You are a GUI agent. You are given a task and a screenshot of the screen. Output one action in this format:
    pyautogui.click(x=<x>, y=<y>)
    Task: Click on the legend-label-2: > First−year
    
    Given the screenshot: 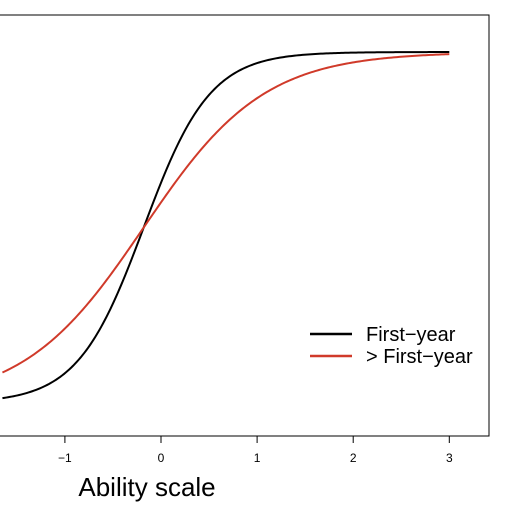 What is the action you would take?
    pyautogui.click(x=419, y=357)
    